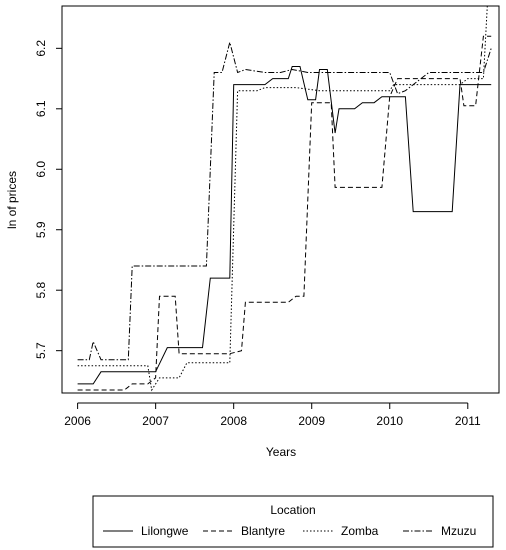  I want to click on x-tick-label: 2007, so click(155, 421).